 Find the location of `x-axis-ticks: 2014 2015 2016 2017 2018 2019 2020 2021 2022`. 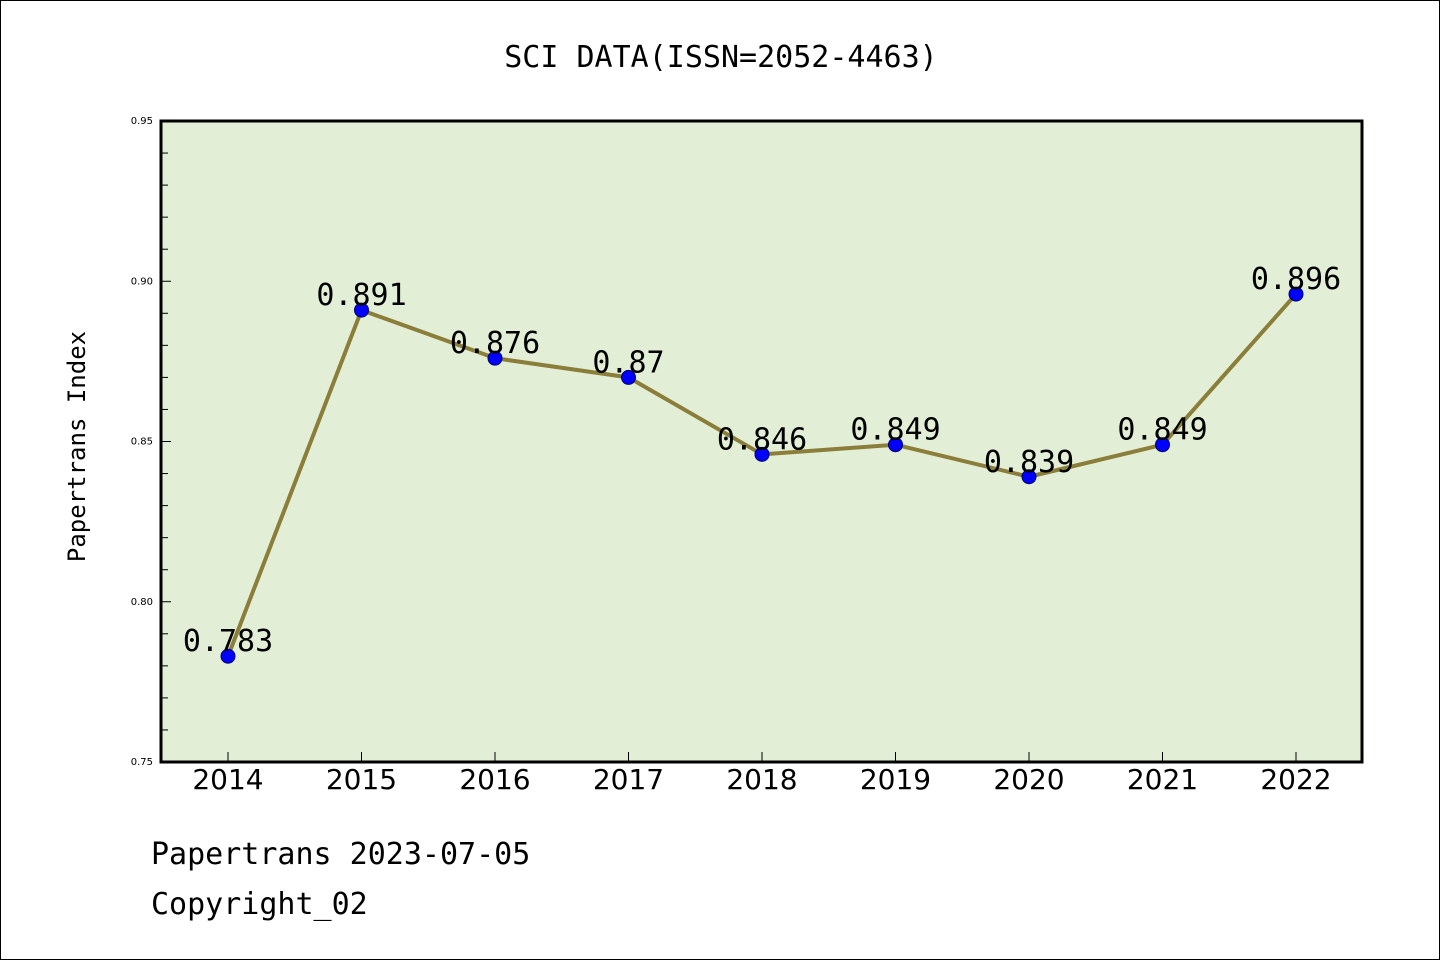

x-axis-ticks: 2014 2015 2016 2017 2018 2019 2020 2021 2022 is located at coordinates (762, 774).